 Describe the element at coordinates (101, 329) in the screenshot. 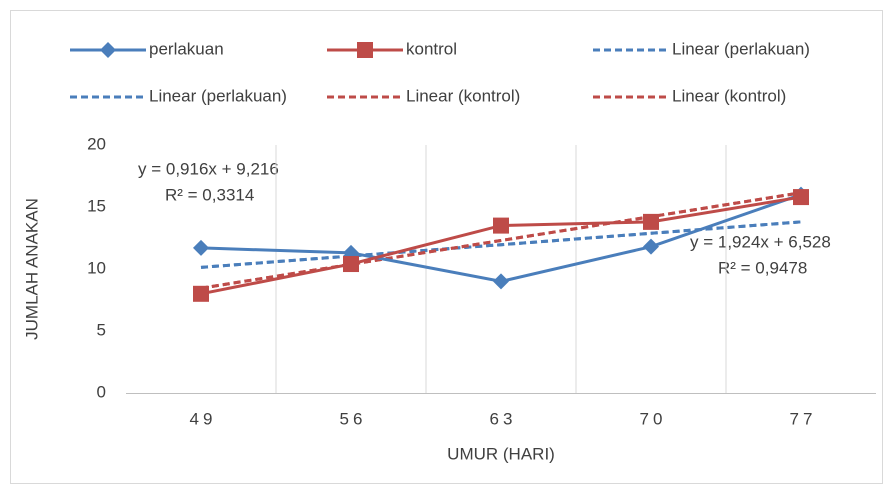

I see `y-tick-label: 5` at that location.